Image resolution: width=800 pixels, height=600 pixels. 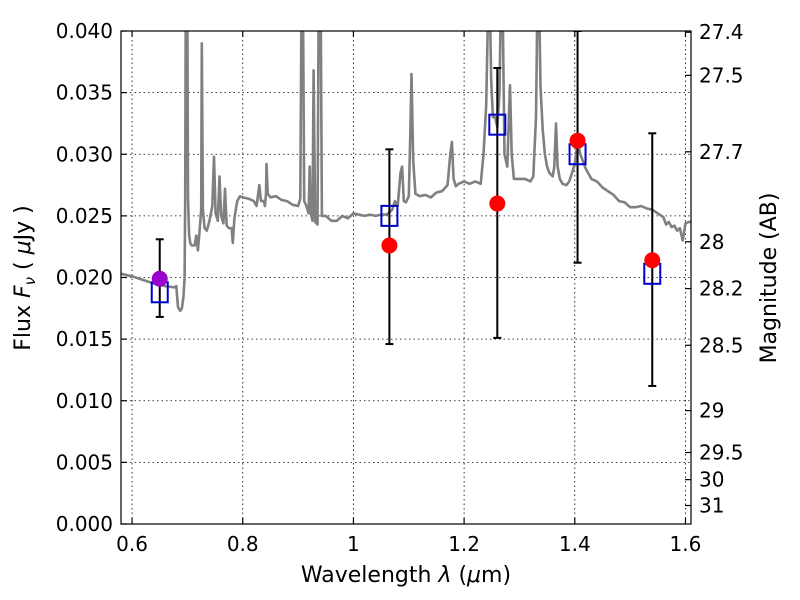 What do you see at coordinates (721, 289) in the screenshot?
I see `y2-tick-label: 28.2` at bounding box center [721, 289].